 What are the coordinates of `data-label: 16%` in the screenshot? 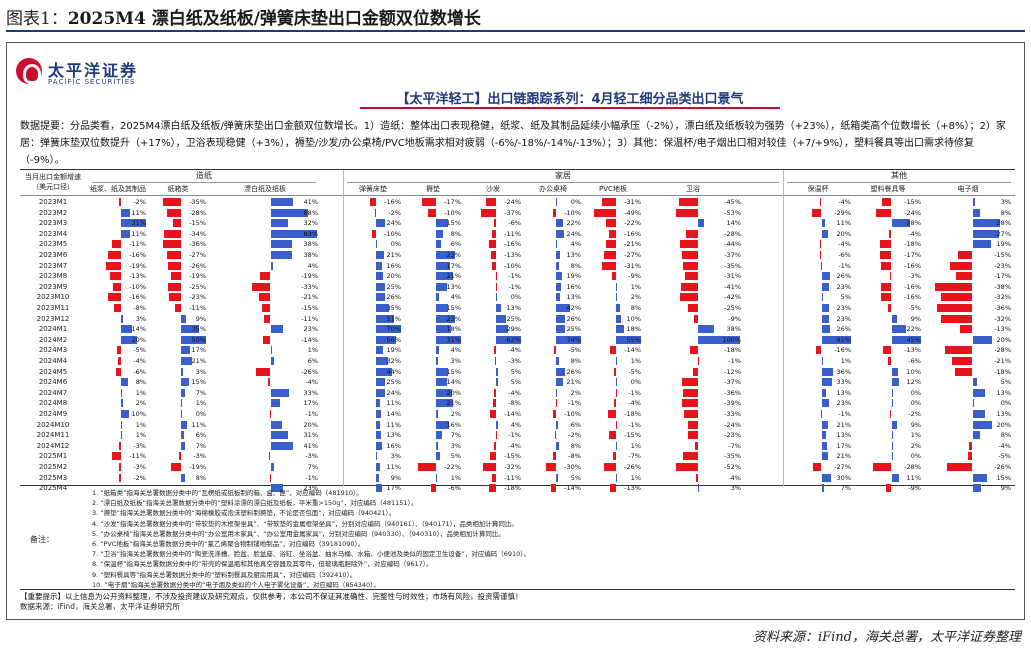 It's located at (393, 265).